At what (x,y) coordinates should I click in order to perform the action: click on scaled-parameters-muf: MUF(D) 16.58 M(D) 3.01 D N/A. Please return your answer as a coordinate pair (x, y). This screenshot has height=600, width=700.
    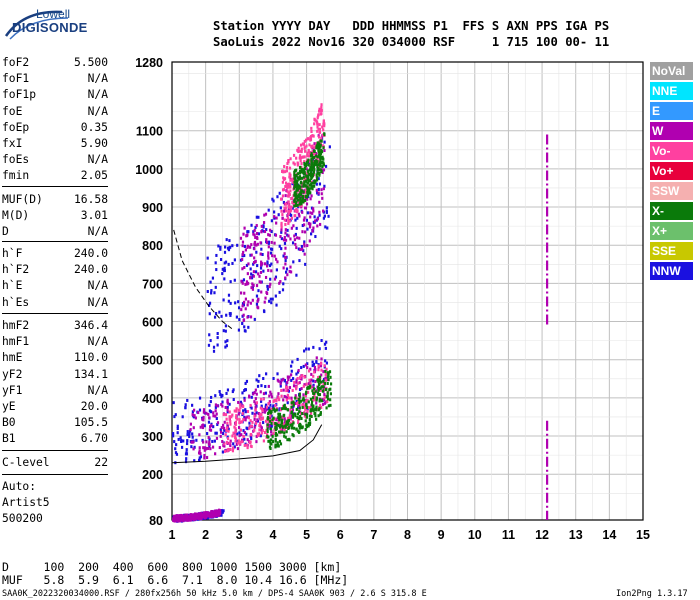
    Looking at the image, I should click on (55, 216).